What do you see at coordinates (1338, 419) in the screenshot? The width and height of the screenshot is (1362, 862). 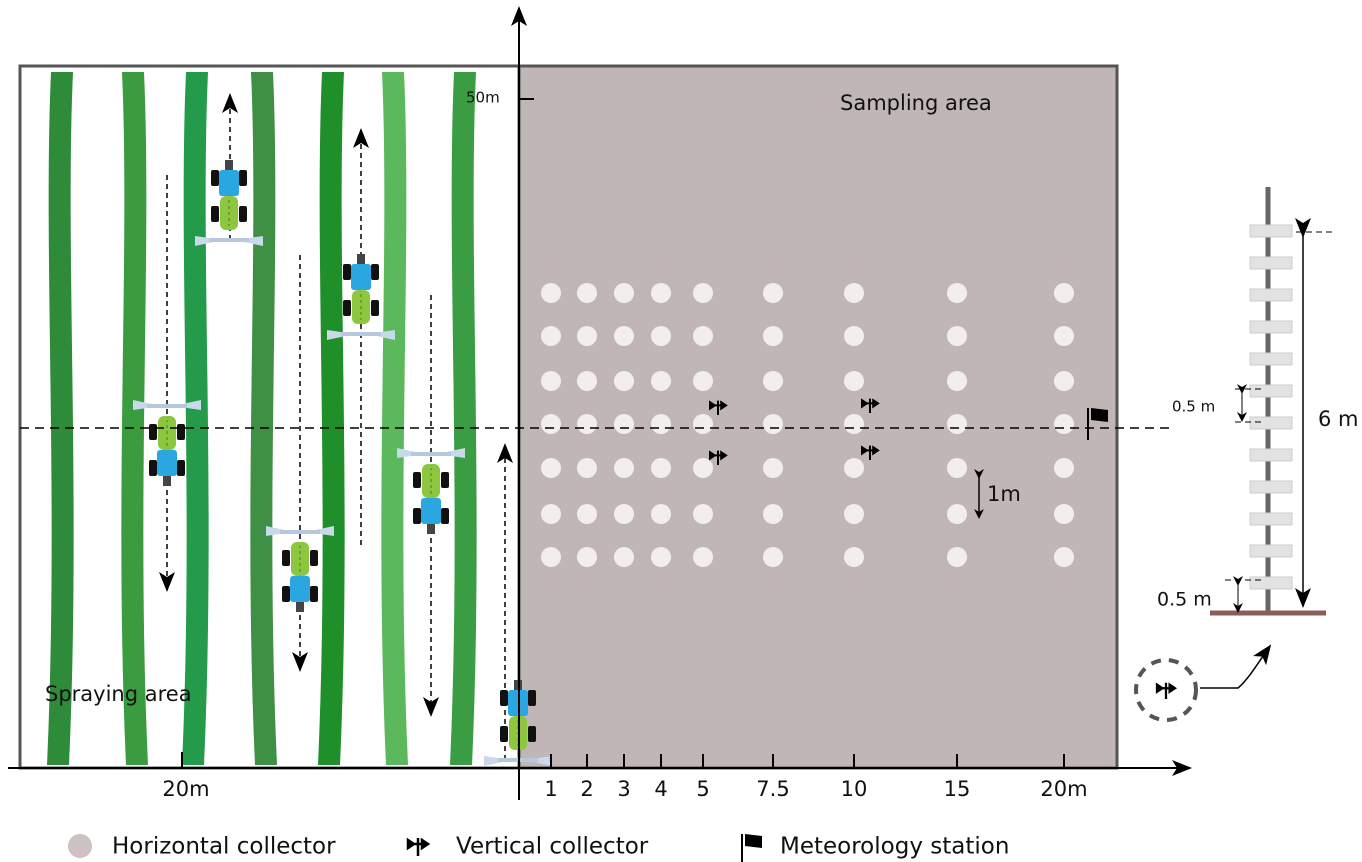 I see `pole-height-label: 6 m` at bounding box center [1338, 419].